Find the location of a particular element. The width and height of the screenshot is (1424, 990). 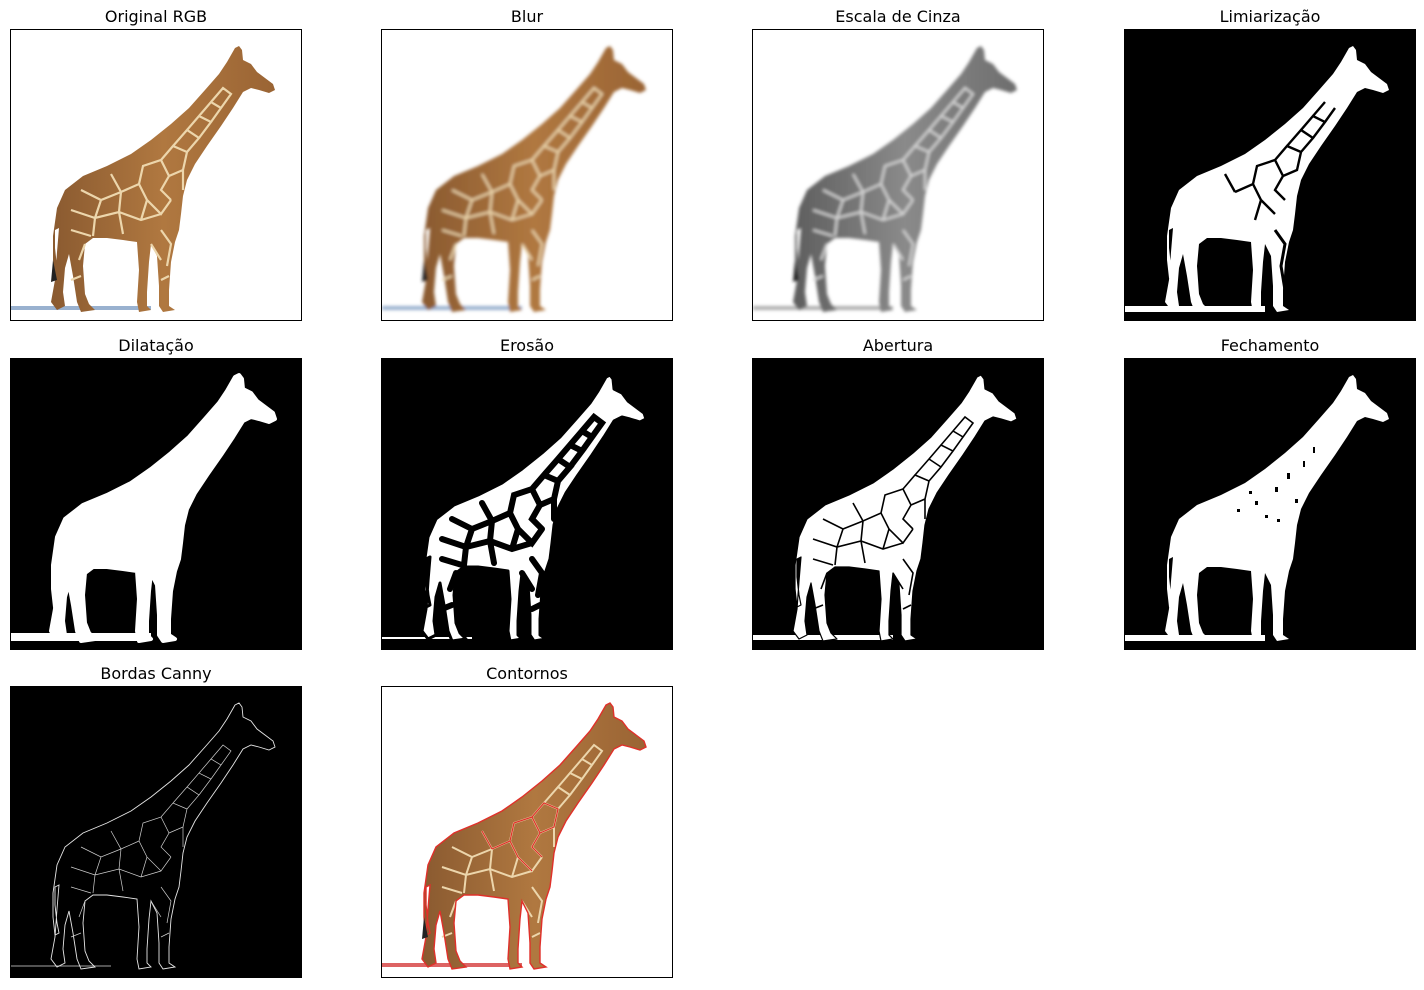

image-grayscale is located at coordinates (898, 175).